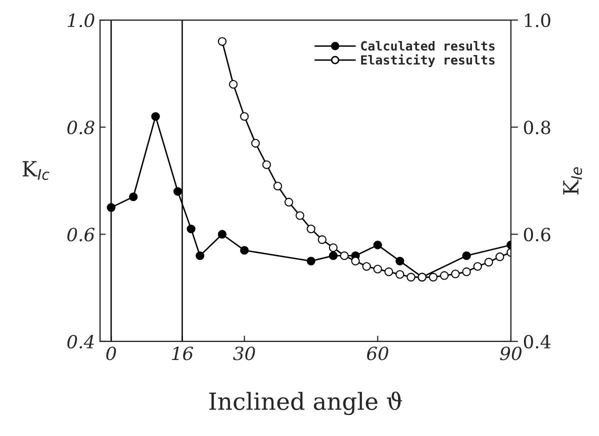 The image size is (599, 436). What do you see at coordinates (81, 235) in the screenshot?
I see `y-tick-label: 0.6` at bounding box center [81, 235].